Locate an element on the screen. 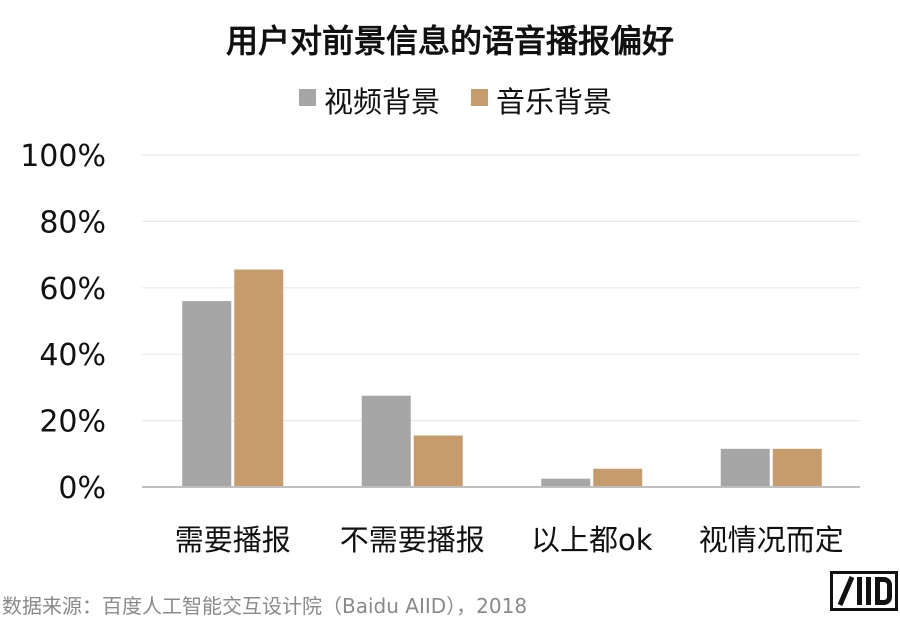 This screenshot has height=630, width=900. y-tick-label: 0% is located at coordinates (82, 488).